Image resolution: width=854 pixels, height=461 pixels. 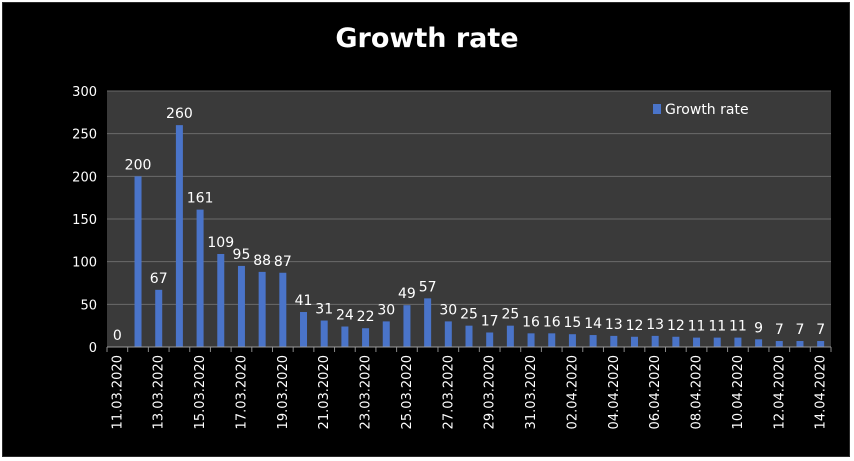 I want to click on data-label: 17, so click(x=490, y=321).